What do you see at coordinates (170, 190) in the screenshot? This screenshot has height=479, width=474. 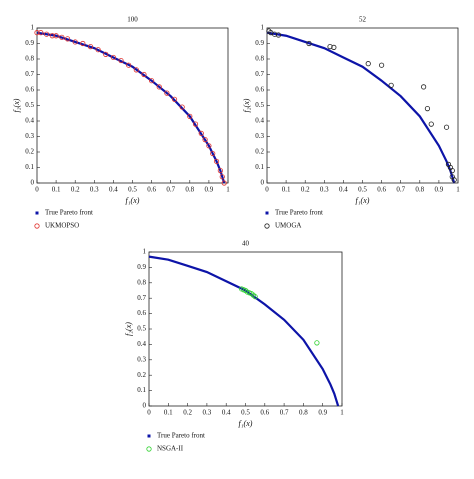 I see `x-tick-label: 0.7` at bounding box center [170, 190].